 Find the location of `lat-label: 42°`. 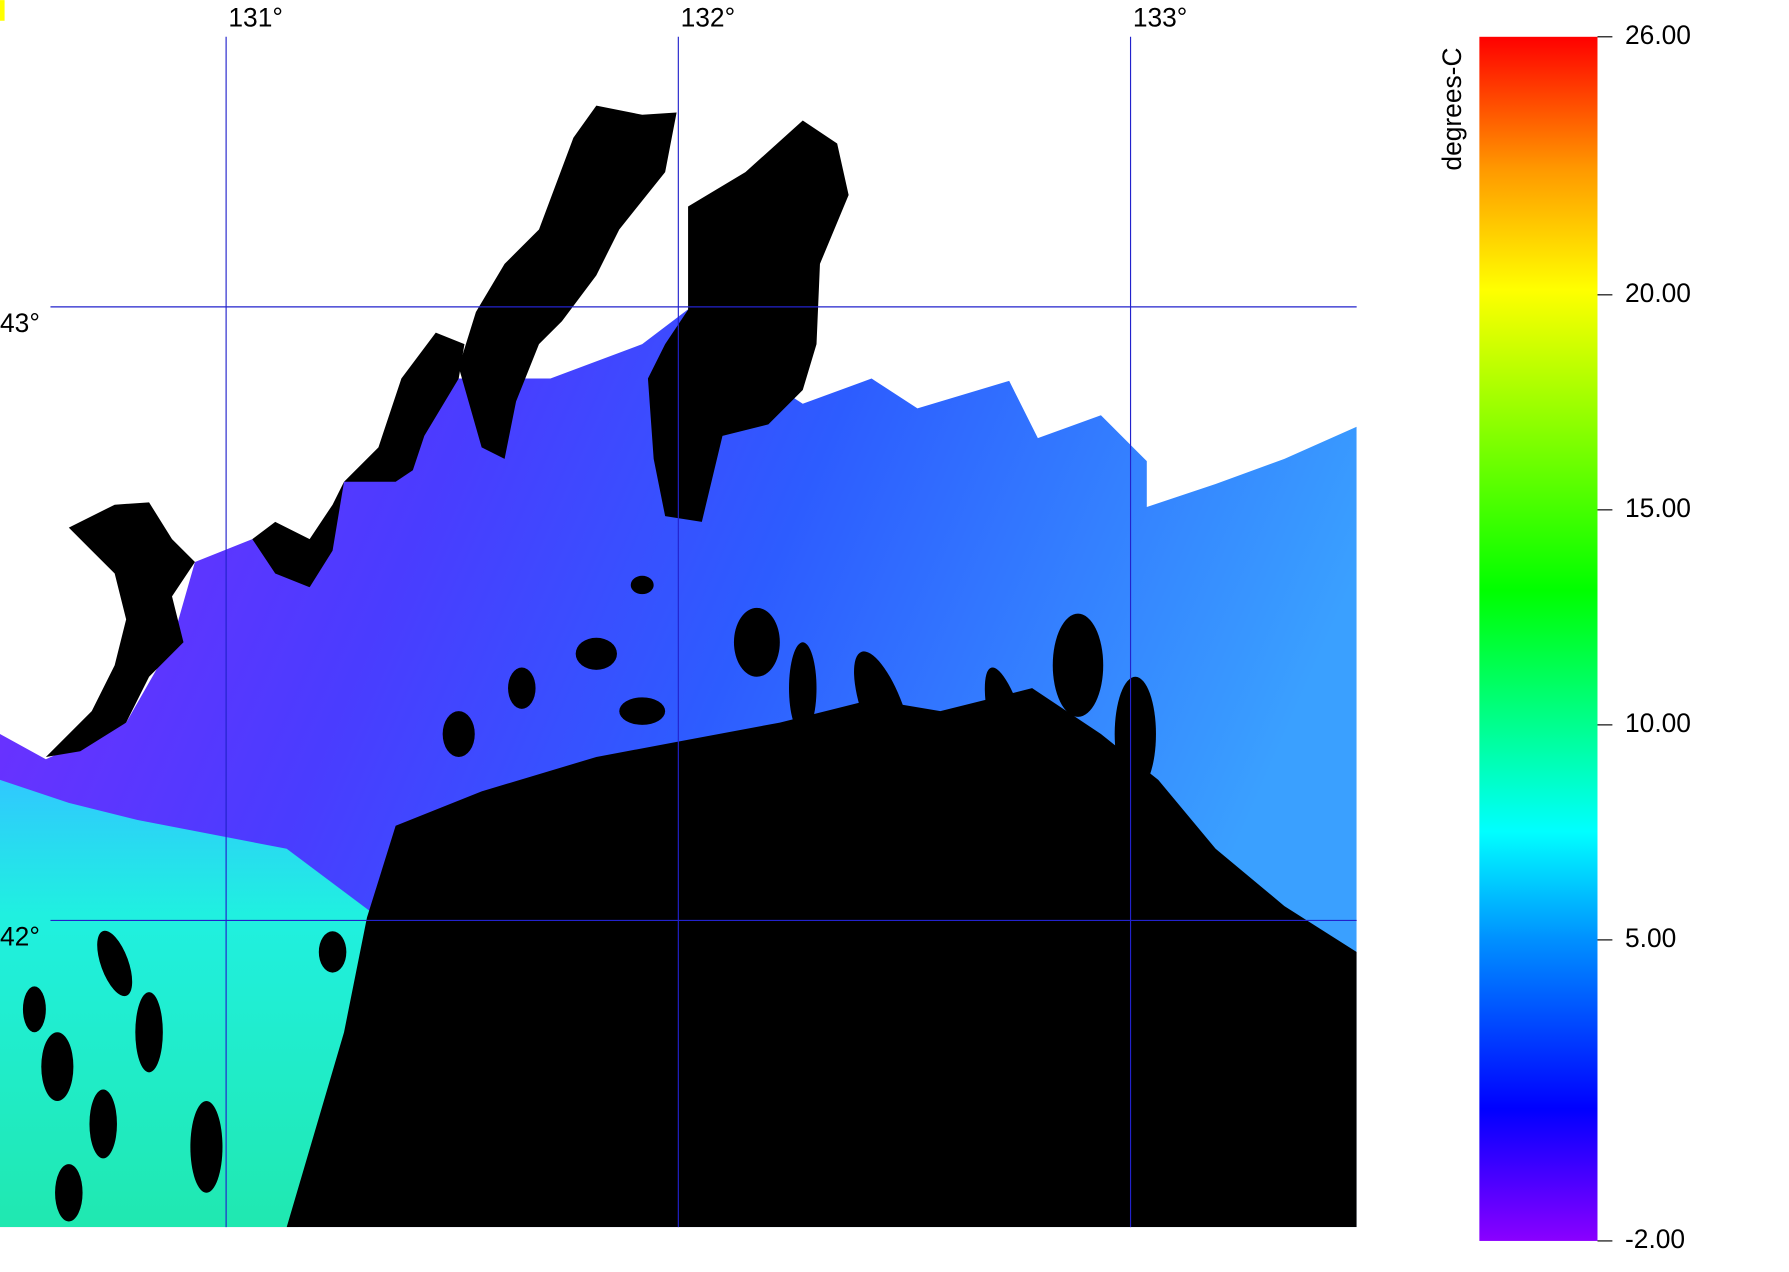

lat-label: 42° is located at coordinates (20, 937).